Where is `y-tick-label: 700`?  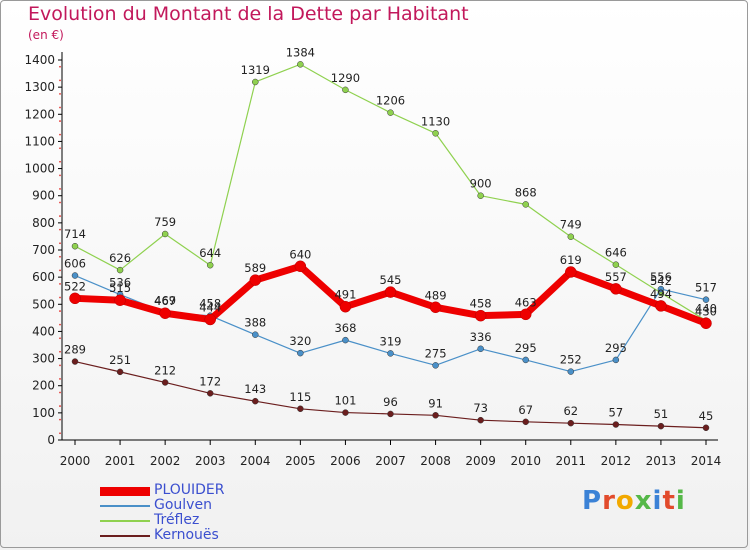
y-tick-label: 700 is located at coordinates (43, 250).